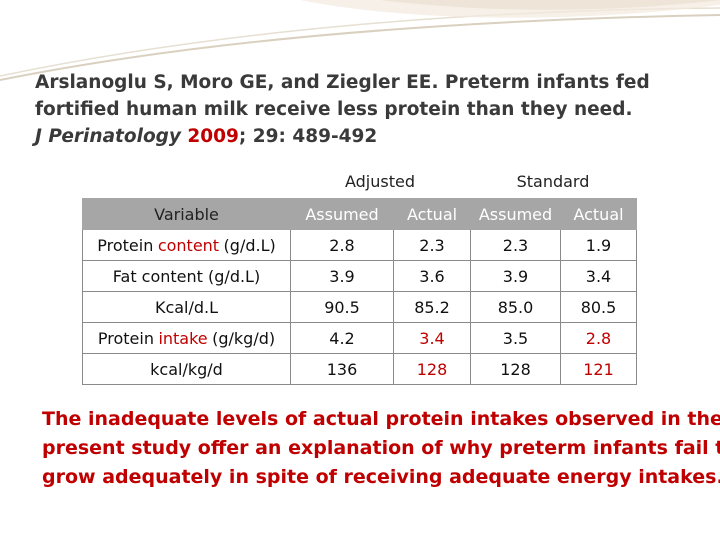 This screenshot has height=540, width=720. I want to click on group-header: Standard, so click(553, 181).